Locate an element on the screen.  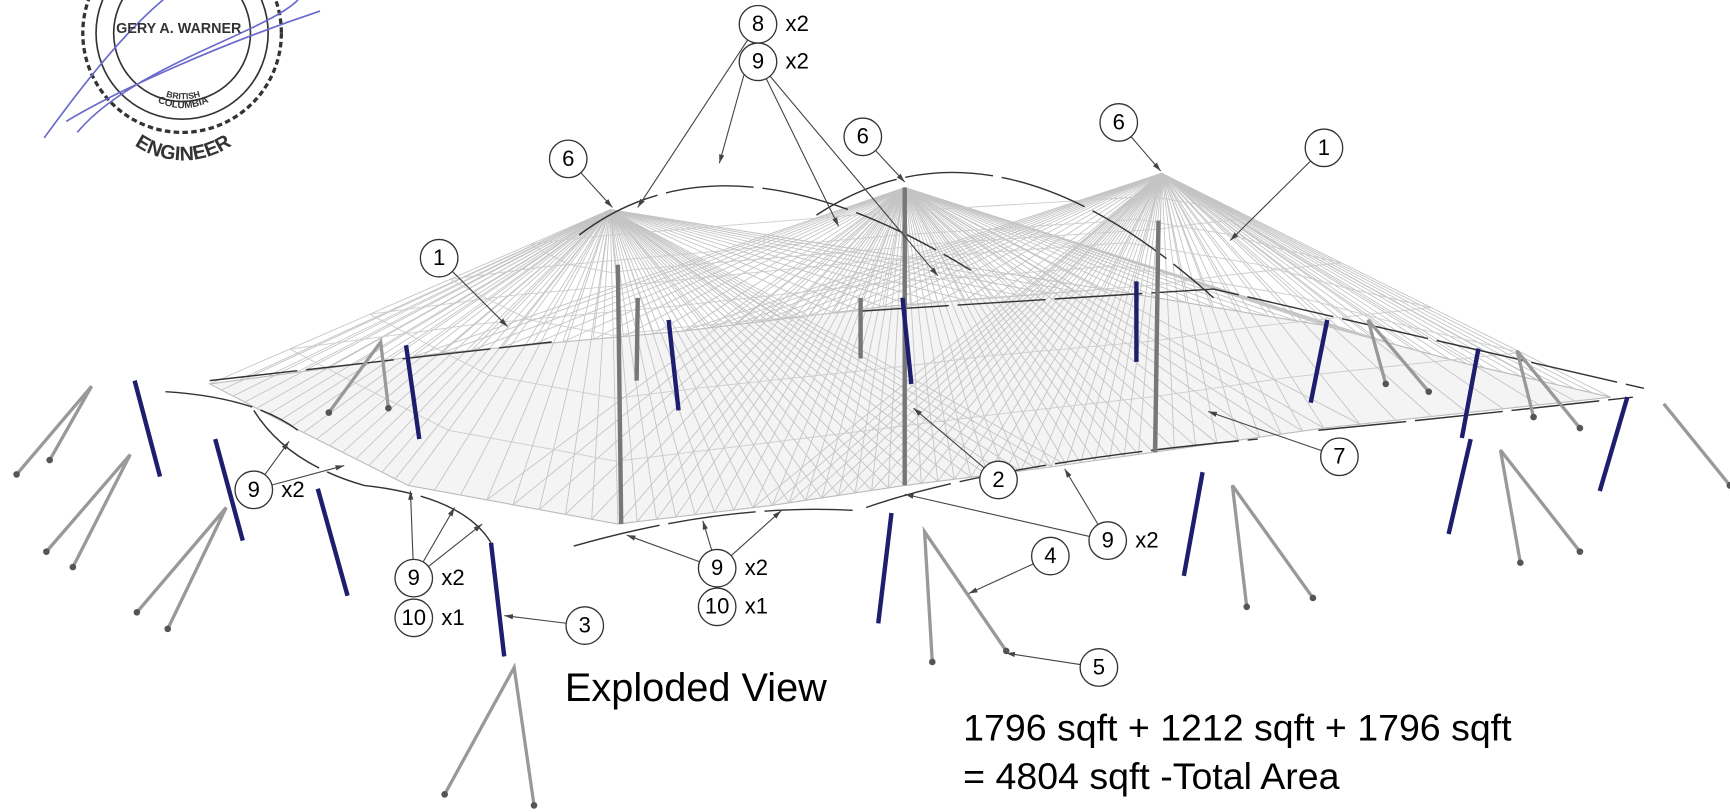
callout-id: 2 is located at coordinates (998, 479).